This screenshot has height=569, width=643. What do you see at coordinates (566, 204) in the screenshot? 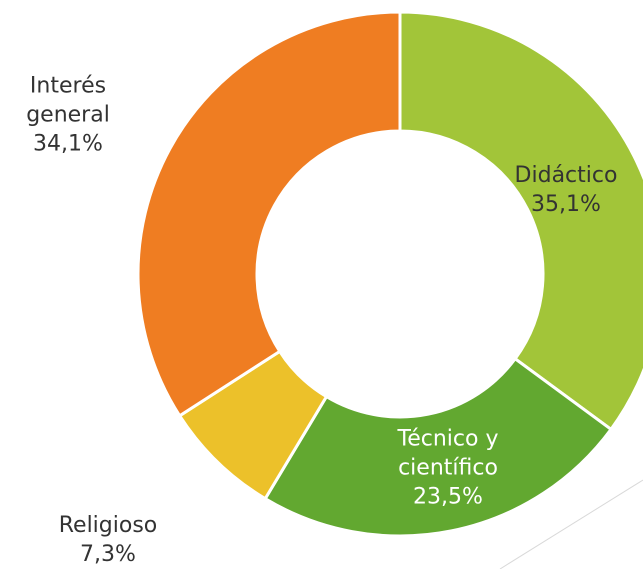
I see `value-label: 35,1%` at bounding box center [566, 204].